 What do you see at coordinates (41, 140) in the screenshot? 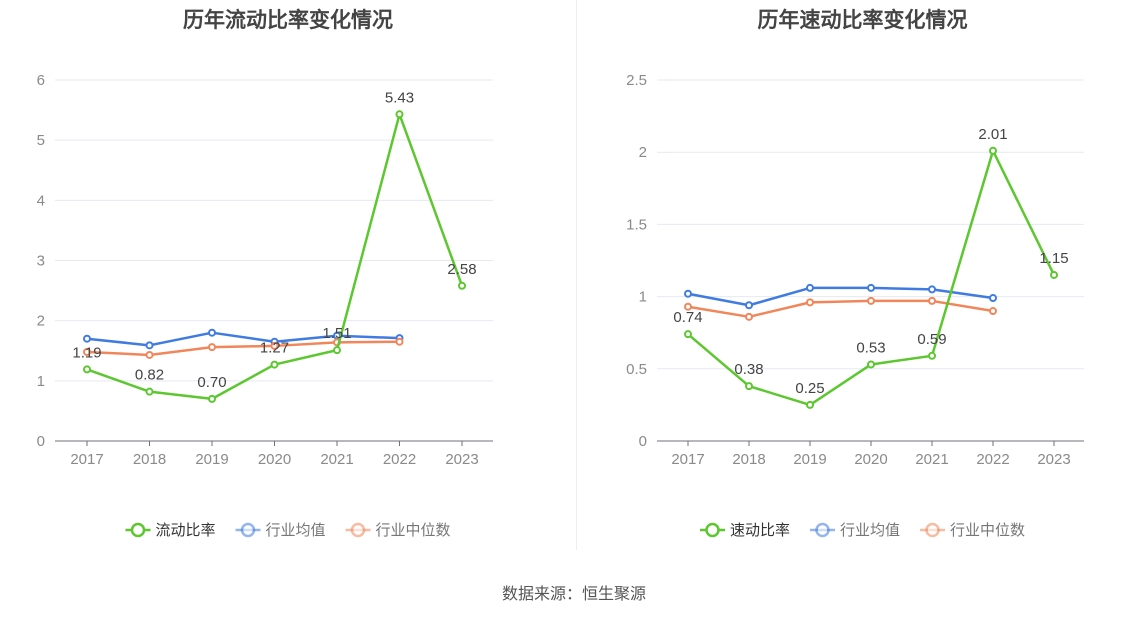
I see `y-tick-label: 5` at bounding box center [41, 140].